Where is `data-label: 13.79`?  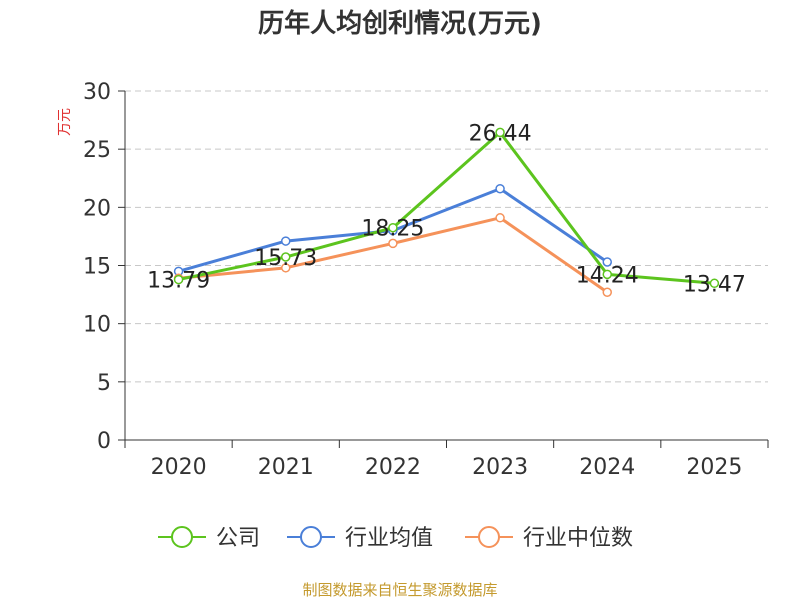 data-label: 13.79 is located at coordinates (178, 281).